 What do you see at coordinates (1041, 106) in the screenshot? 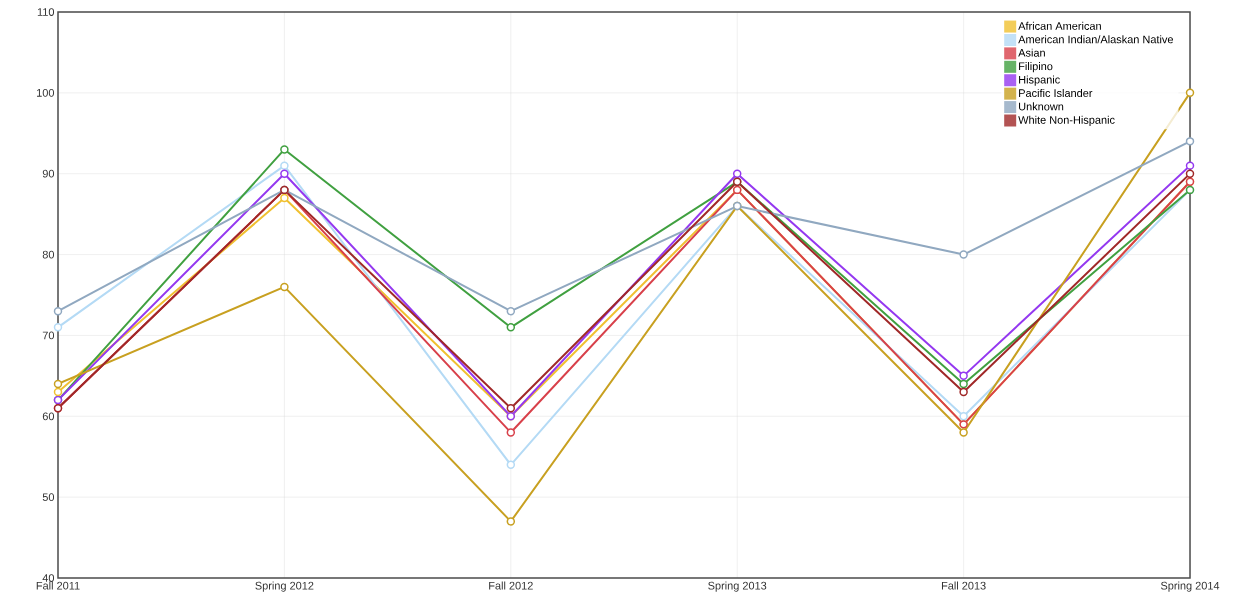
I see `legend-label: Unknown` at bounding box center [1041, 106].